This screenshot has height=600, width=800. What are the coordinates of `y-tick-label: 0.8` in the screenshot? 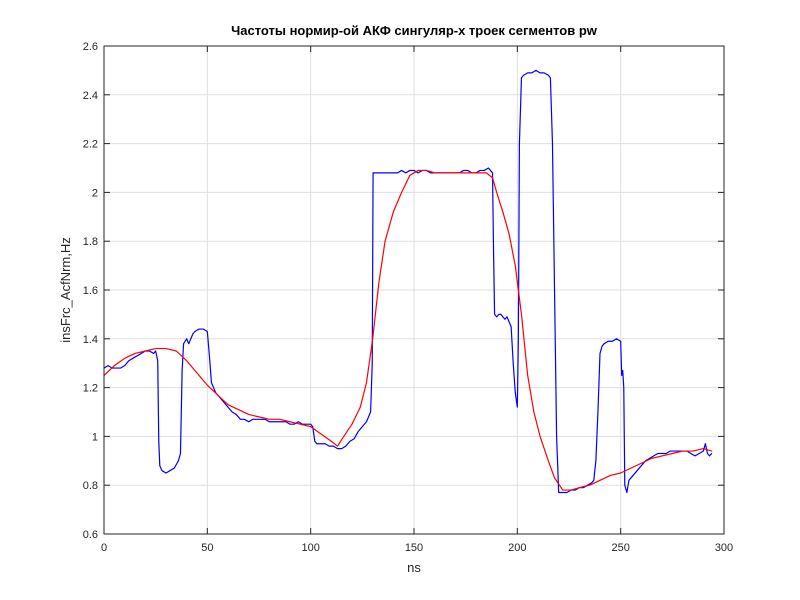 It's located at (90, 486).